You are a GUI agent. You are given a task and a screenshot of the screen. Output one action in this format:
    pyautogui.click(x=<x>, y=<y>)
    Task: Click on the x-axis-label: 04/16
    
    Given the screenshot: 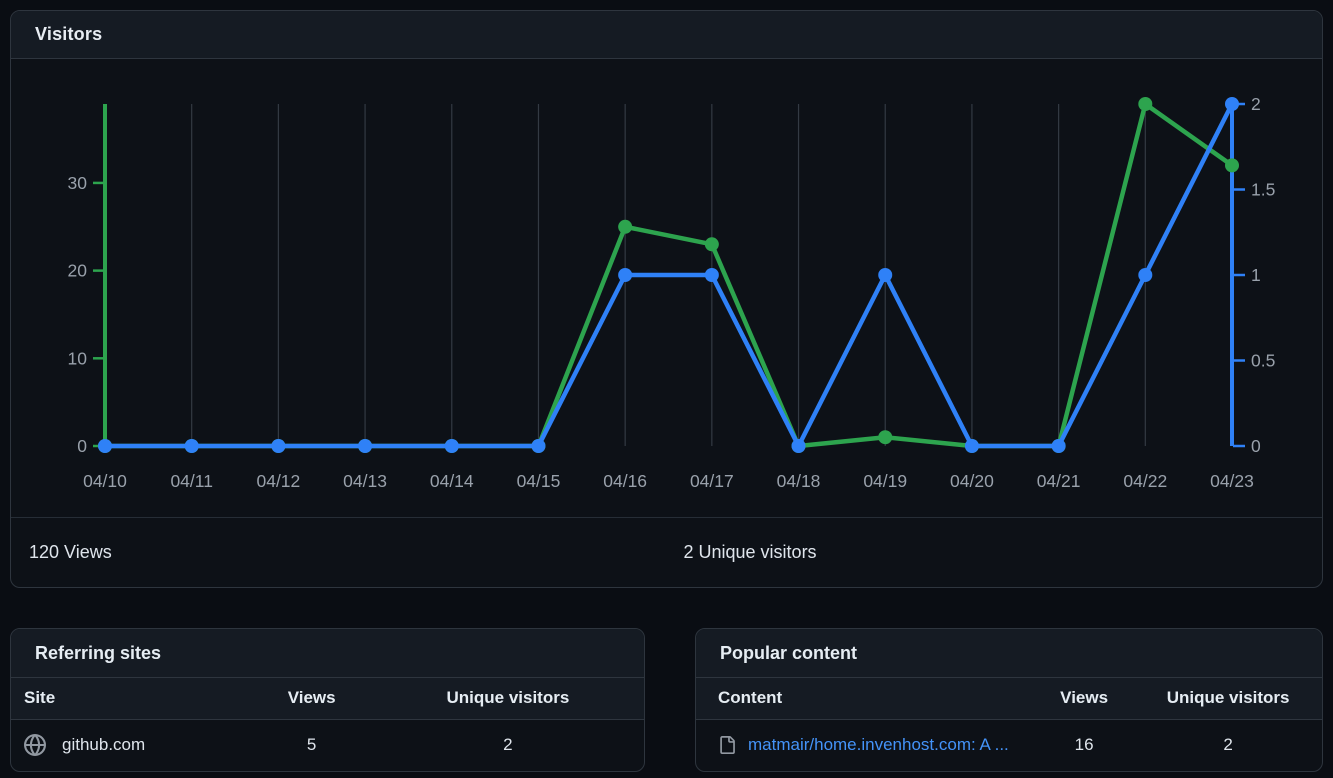 What is the action you would take?
    pyautogui.click(x=625, y=481)
    